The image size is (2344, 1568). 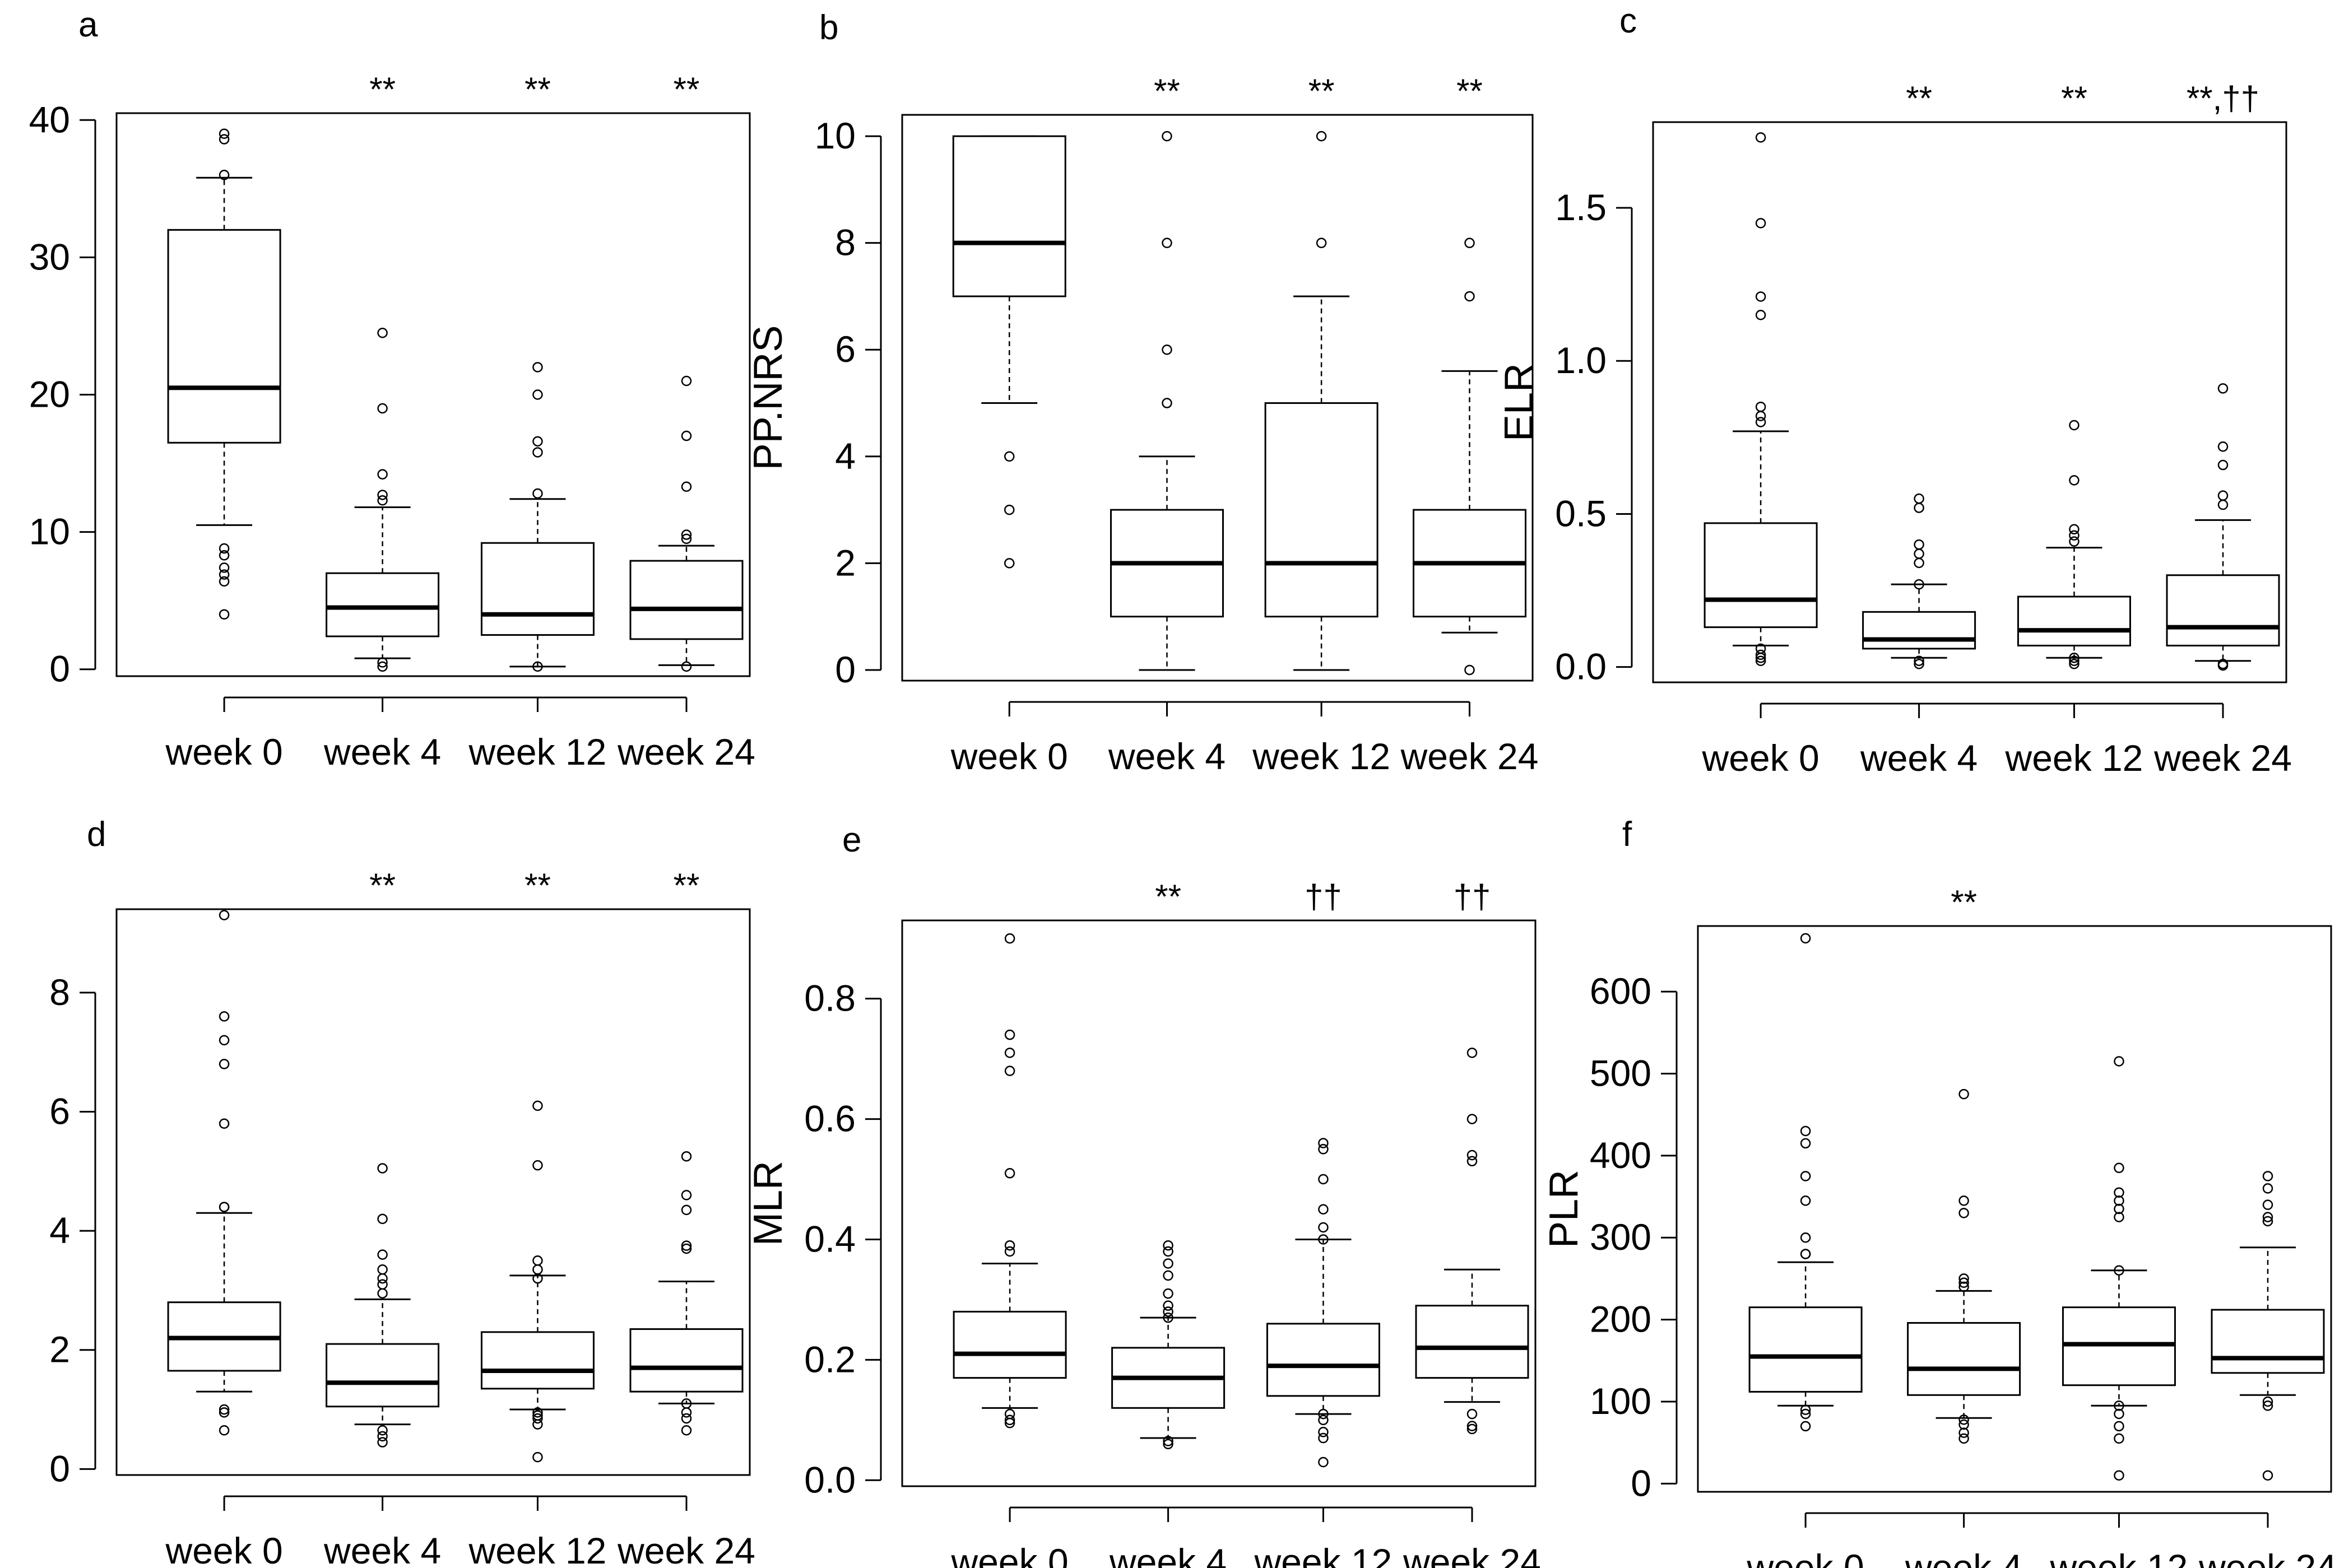 I want to click on y-axis-label: EASI, so click(x=3, y=394).